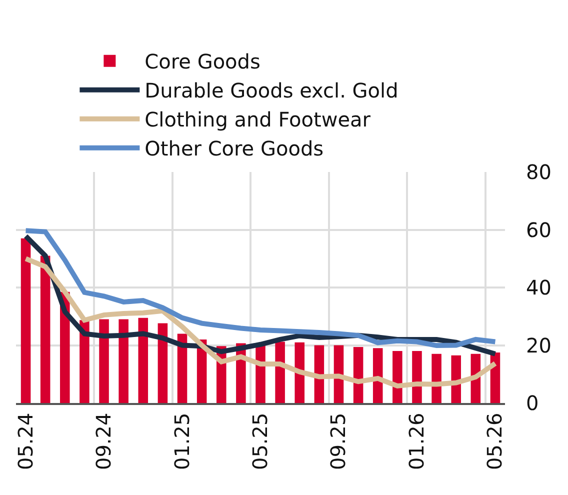 This screenshot has width=568, height=495. Describe the element at coordinates (258, 120) in the screenshot. I see `legend-label: Clothing and Footwear` at that location.